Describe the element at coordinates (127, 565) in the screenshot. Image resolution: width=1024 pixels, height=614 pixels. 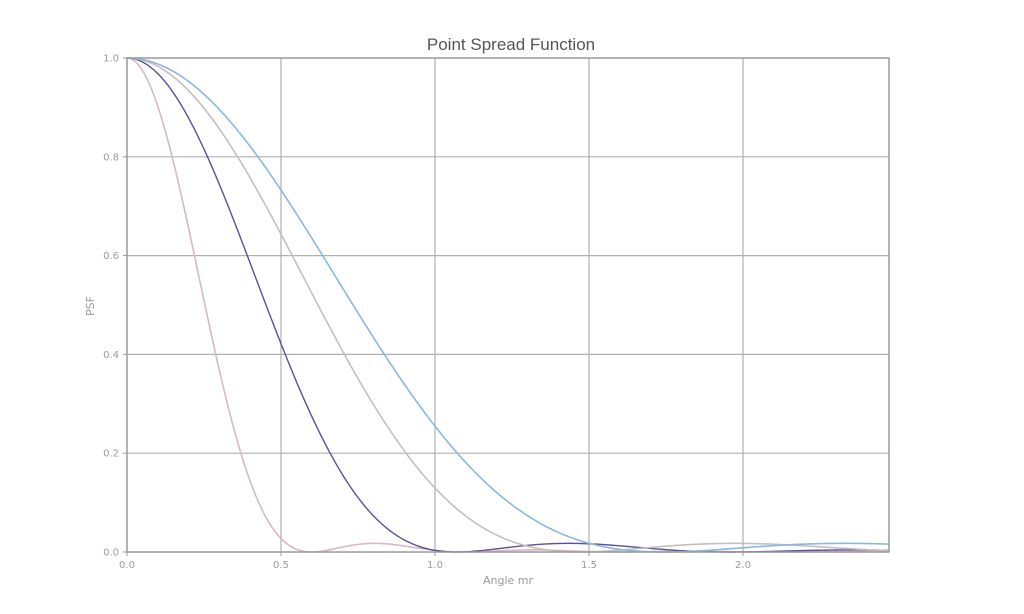
I see `x-tick-label: 0.0` at that location.